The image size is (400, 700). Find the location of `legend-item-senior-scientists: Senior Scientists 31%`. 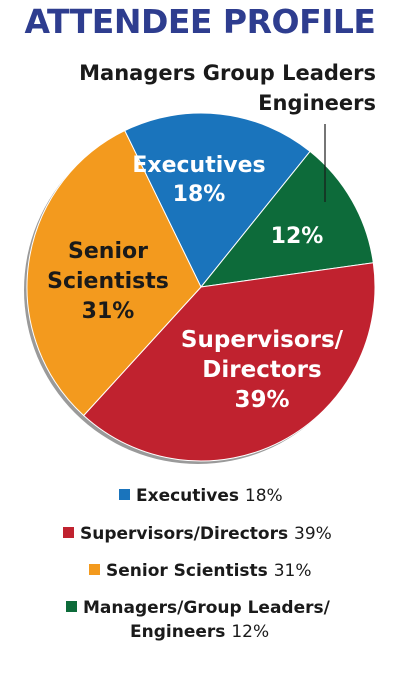

legend-item-senior-scientists: Senior Scientists 31% is located at coordinates (200, 571).